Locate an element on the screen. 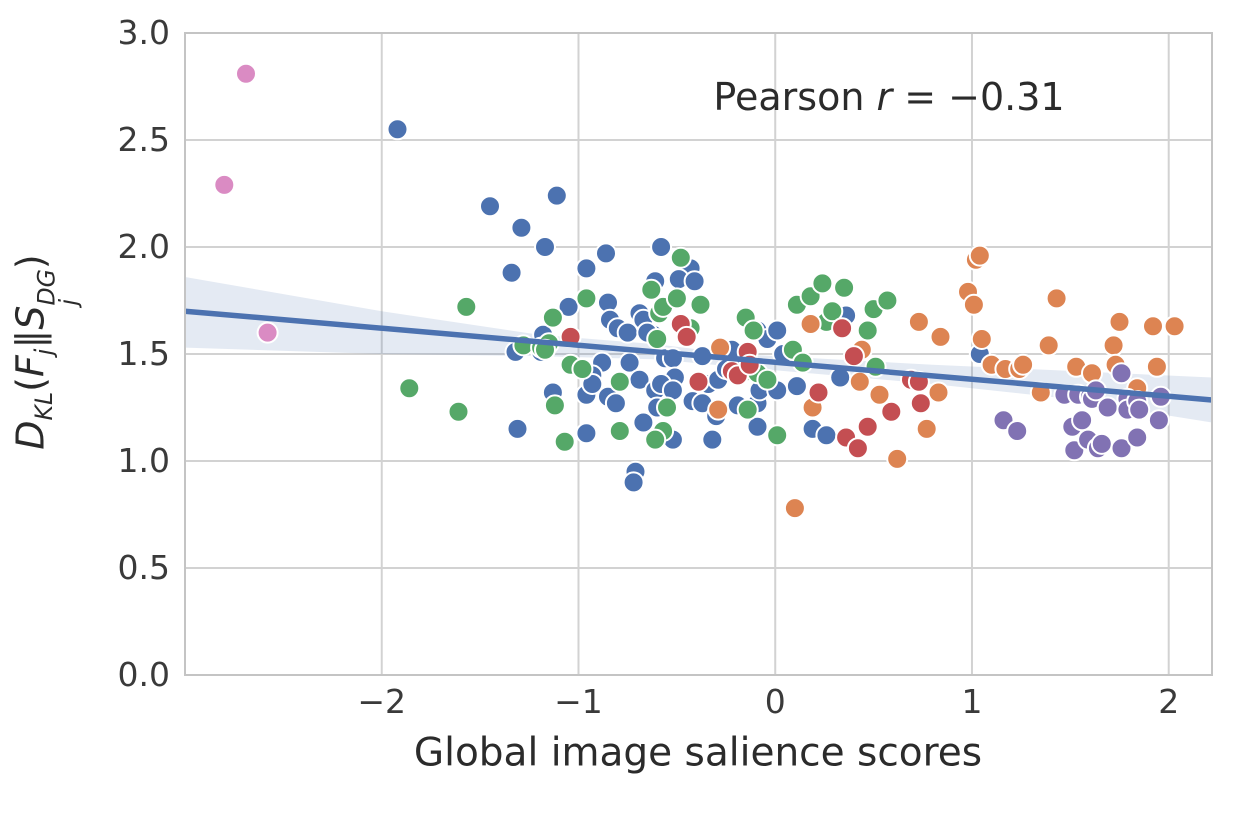 The height and width of the screenshot is (814, 1240). y-tick-label: 1.5 is located at coordinates (144, 353).